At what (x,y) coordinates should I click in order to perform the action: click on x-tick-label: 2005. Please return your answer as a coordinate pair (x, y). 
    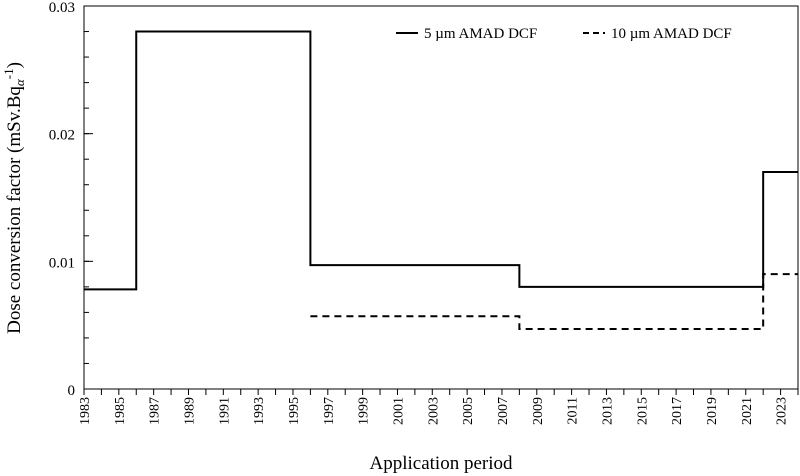
    Looking at the image, I should click on (468, 411).